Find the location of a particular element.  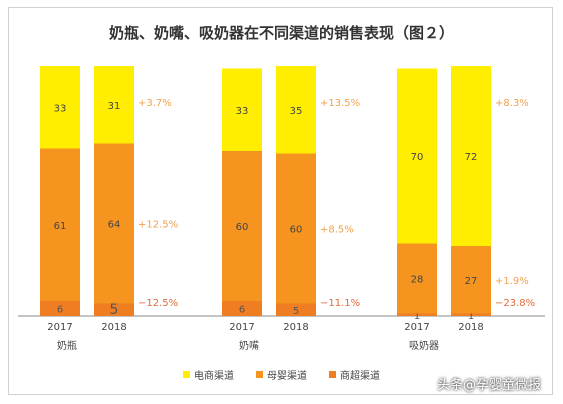

data-label-奶瓶-2017-1: 61 is located at coordinates (60, 226).